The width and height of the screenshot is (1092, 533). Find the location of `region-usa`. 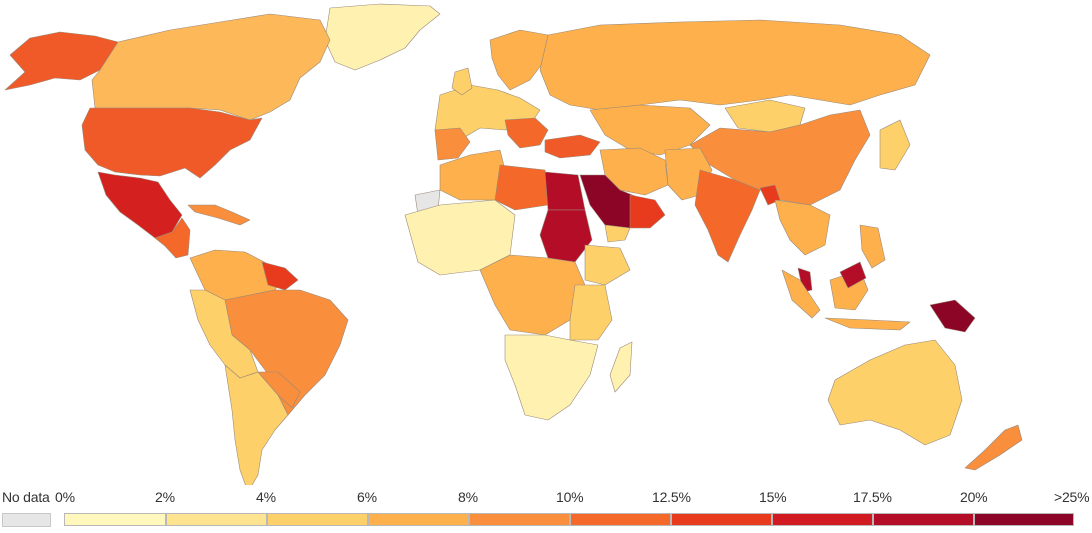

region-usa is located at coordinates (172, 143).